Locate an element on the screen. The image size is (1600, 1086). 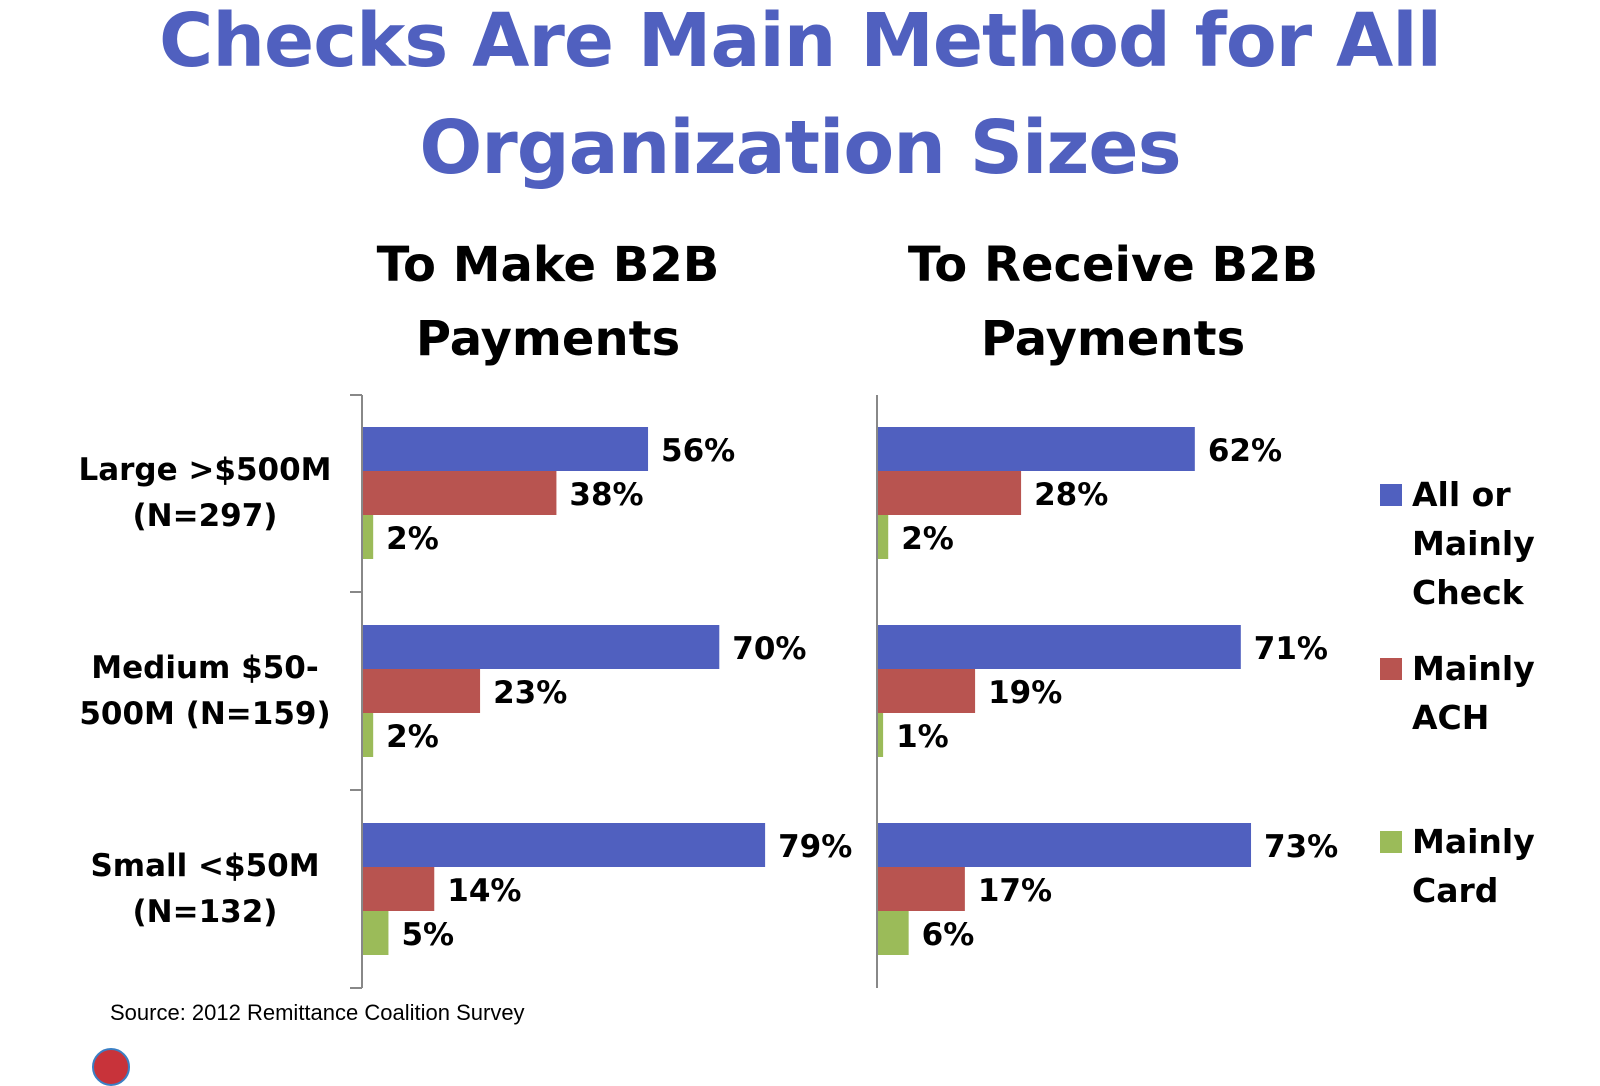
data-label-receive-ach-0: 28% is located at coordinates (1071, 495).